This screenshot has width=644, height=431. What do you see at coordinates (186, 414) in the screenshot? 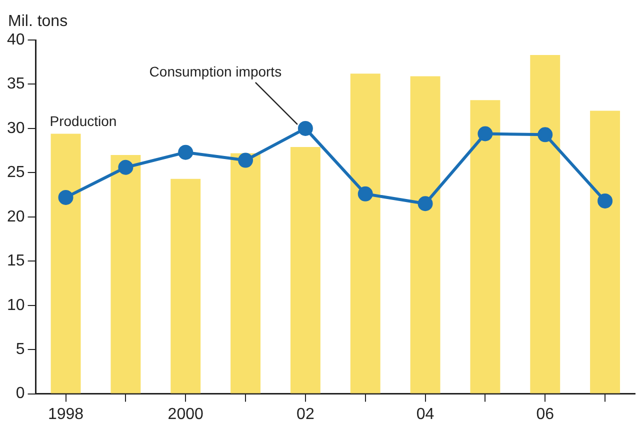
I see `x-tick-label: 2000` at bounding box center [186, 414].